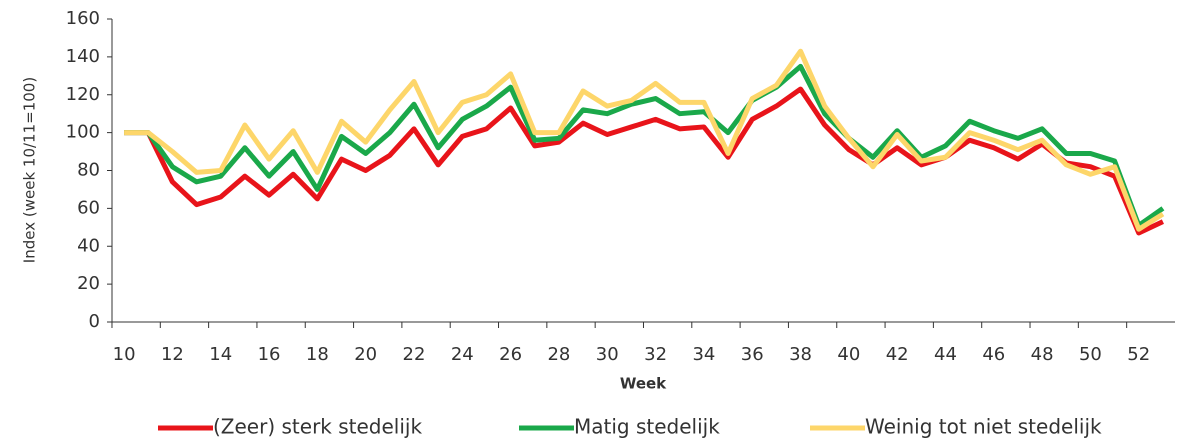  What do you see at coordinates (88, 245) in the screenshot?
I see `y-tick-label: 40` at bounding box center [88, 245].